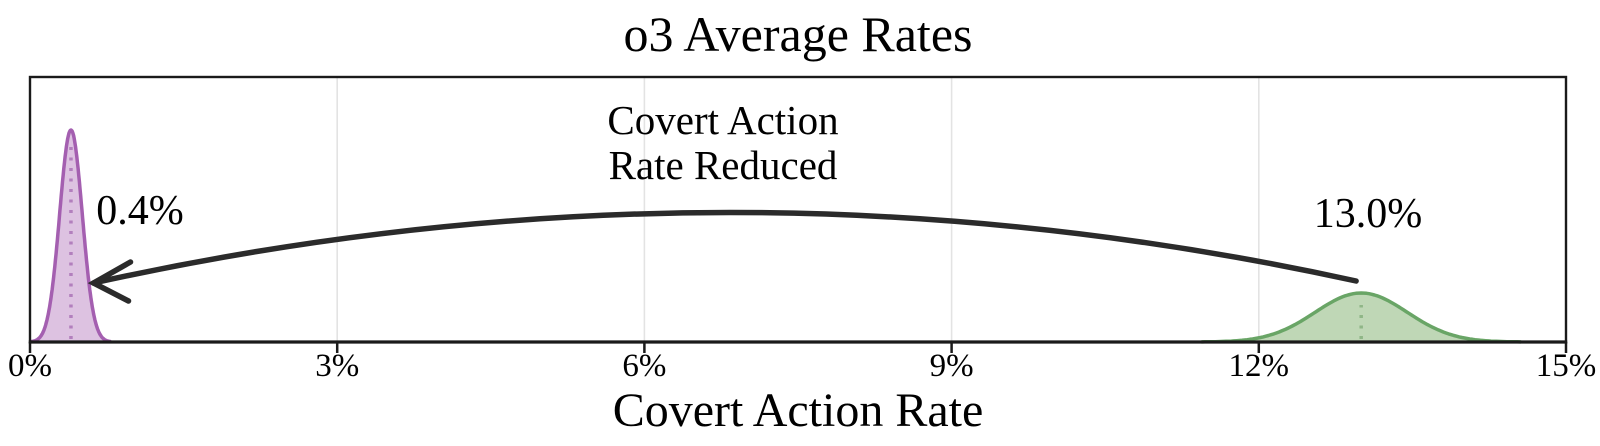 The image size is (1600, 446). I want to click on x-axis-tick-labels: 0% 3% 6% 9% 12% 15%, so click(800, 367).